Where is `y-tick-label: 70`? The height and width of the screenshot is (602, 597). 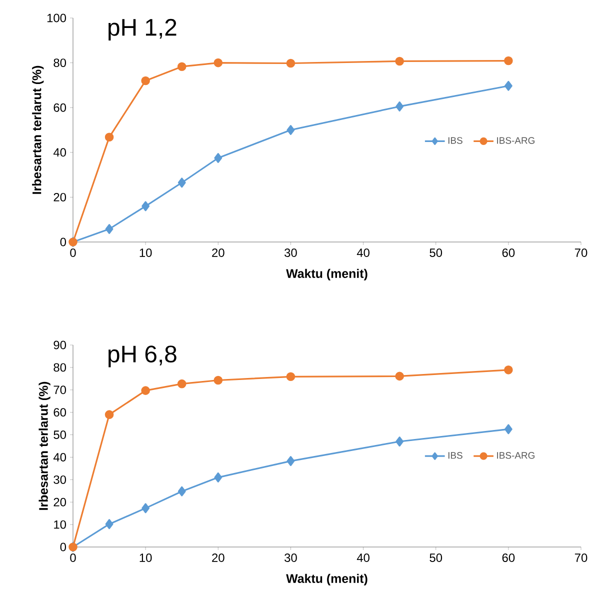
y-tick-label: 70 is located at coordinates (60, 390).